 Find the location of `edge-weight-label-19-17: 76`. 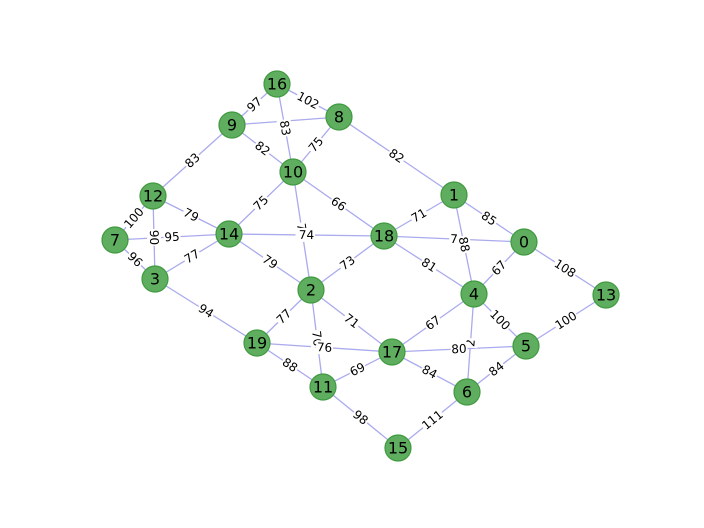

edge-weight-label-19-17: 76 is located at coordinates (324, 347).